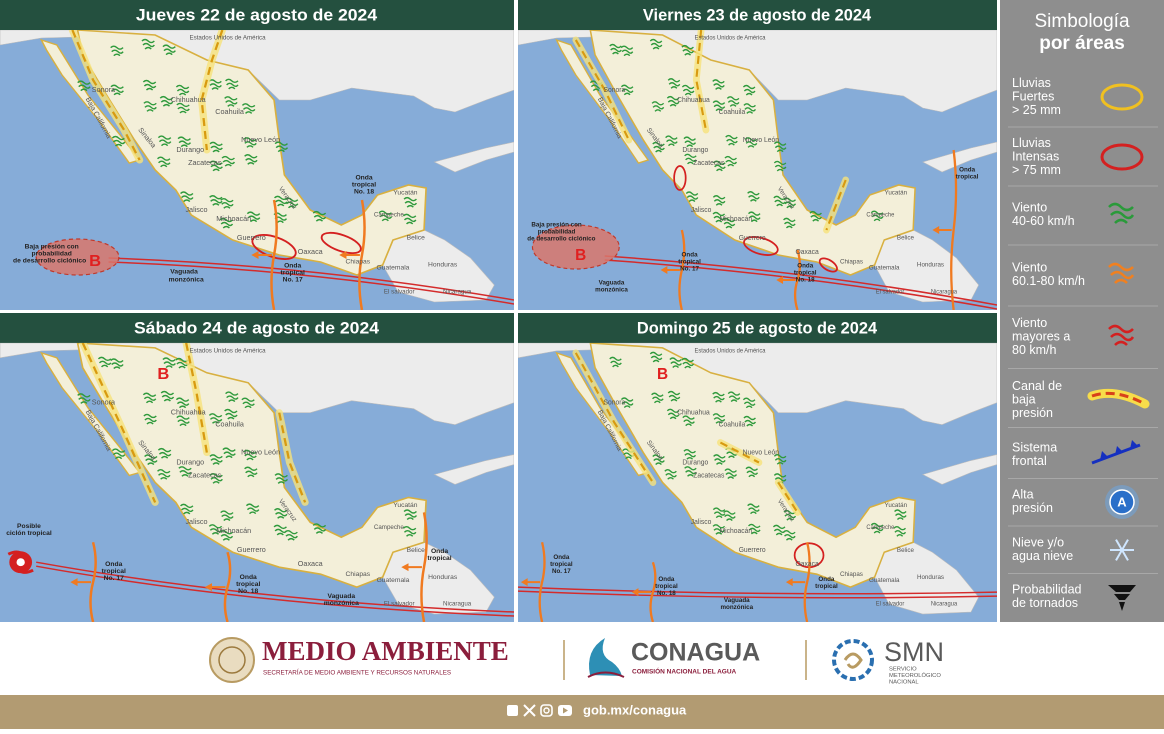  What do you see at coordinates (635, 709) in the screenshot?
I see `footer-url: gob.mx/conagua` at bounding box center [635, 709].